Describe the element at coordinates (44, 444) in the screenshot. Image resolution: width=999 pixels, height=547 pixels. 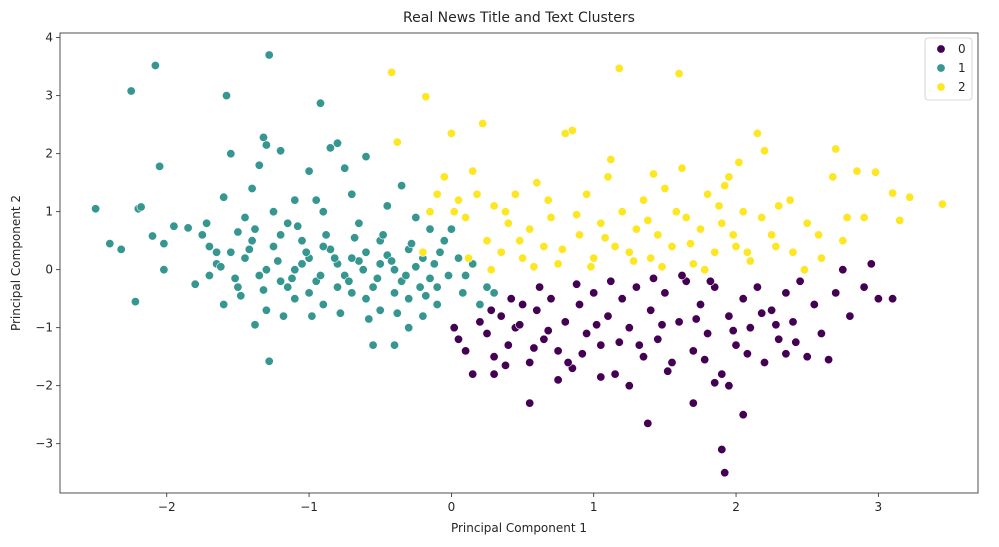
I see `y-tick-label: −3` at that location.